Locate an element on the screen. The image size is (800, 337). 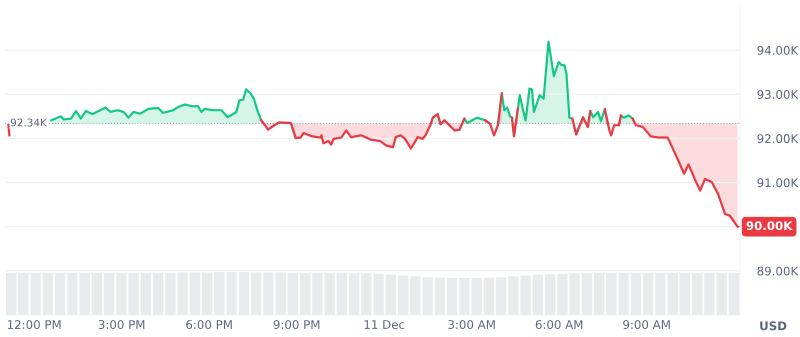
x-tick-label: 3:00 PM is located at coordinates (121, 324).